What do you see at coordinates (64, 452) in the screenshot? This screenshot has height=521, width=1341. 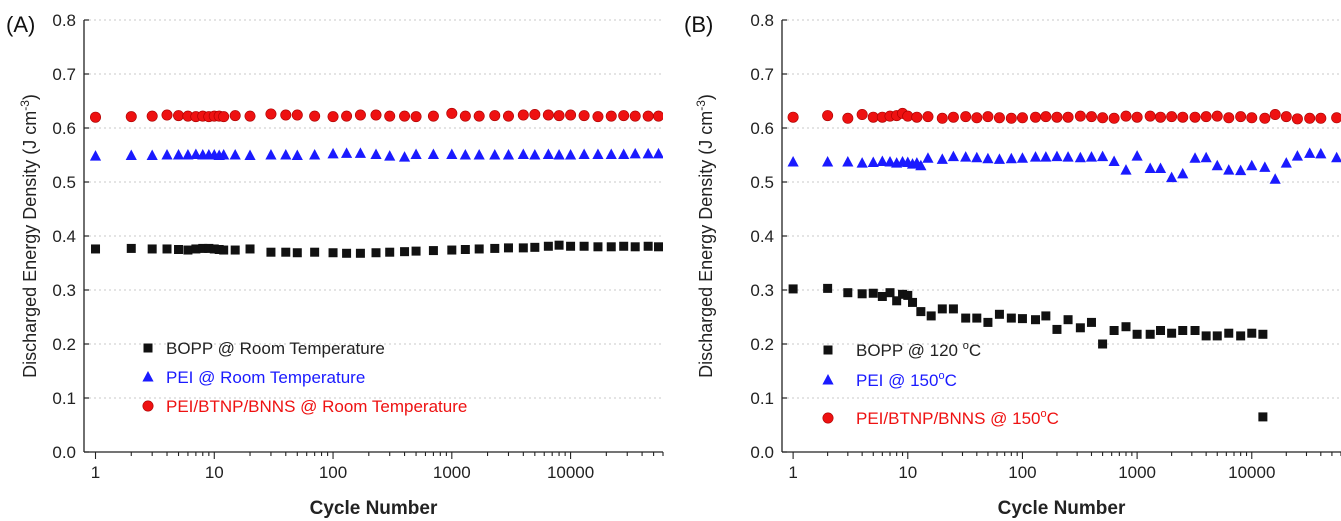 I see `y-tick-label: 0.0` at bounding box center [64, 452].